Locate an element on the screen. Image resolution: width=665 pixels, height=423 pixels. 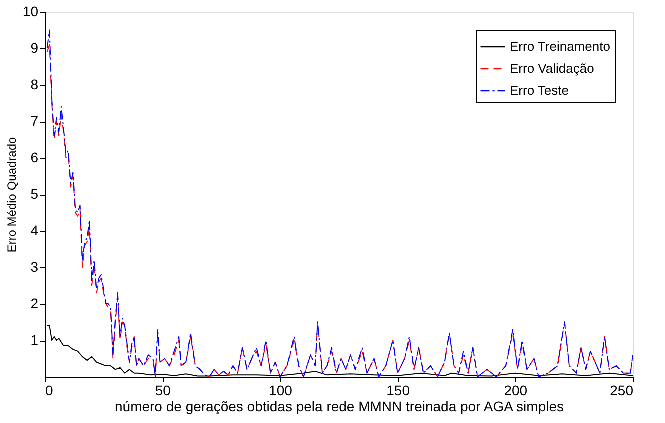
y-tick-label: 7 is located at coordinates (34, 121).